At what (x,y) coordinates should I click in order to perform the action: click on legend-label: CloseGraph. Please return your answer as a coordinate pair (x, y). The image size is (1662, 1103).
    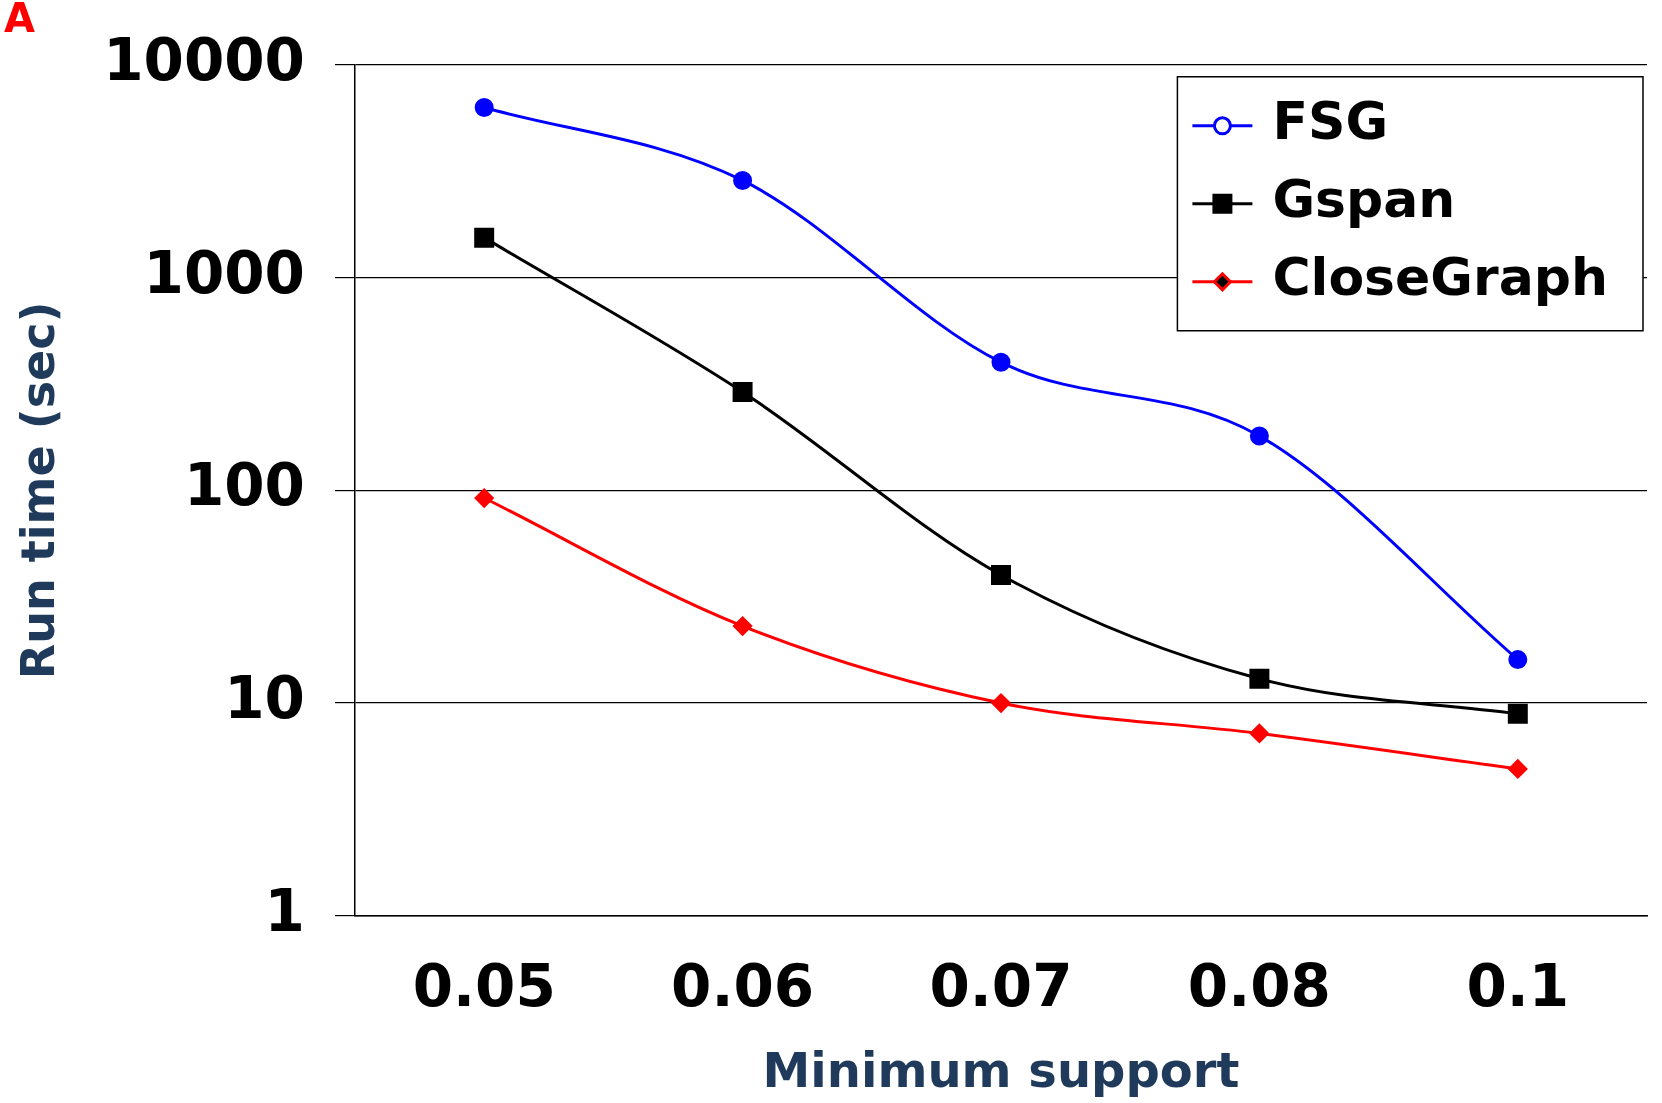
    Looking at the image, I should click on (1440, 277).